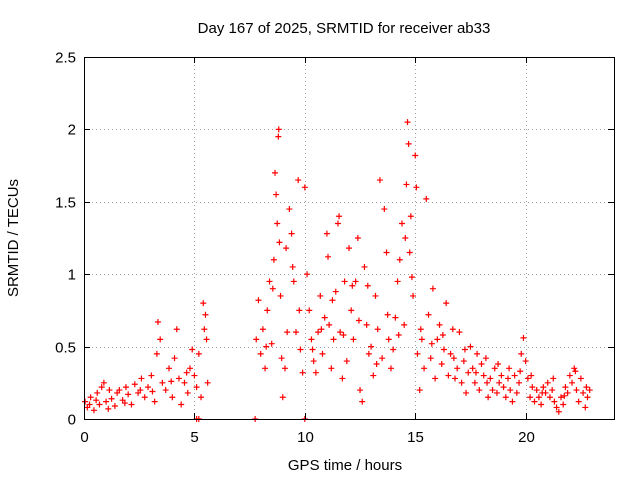  Describe the element at coordinates (194, 437) in the screenshot. I see `x-tick-label: 5` at that location.